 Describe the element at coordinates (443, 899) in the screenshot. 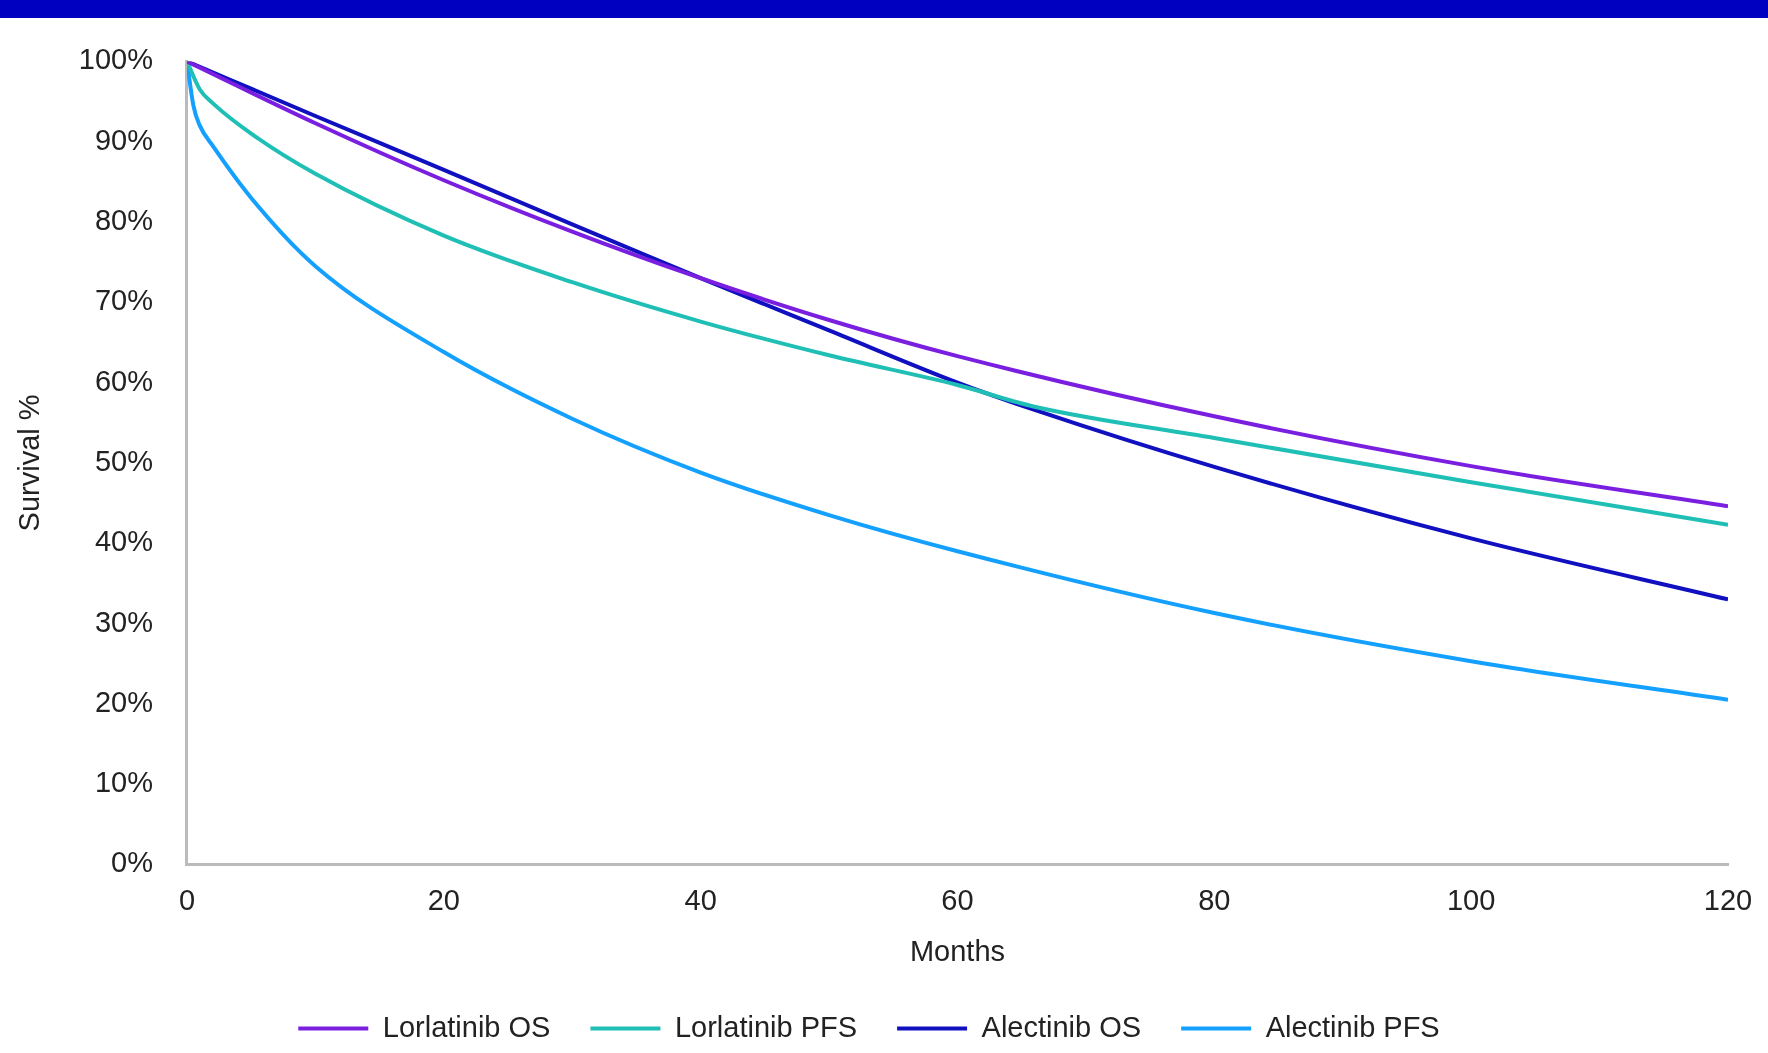

I see `x-tick-label: 20` at that location.